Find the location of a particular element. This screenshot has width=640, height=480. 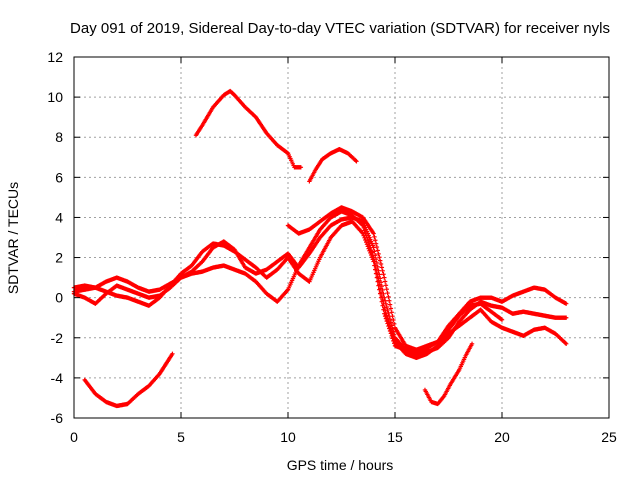

y-tick-label: 8 is located at coordinates (59, 137).